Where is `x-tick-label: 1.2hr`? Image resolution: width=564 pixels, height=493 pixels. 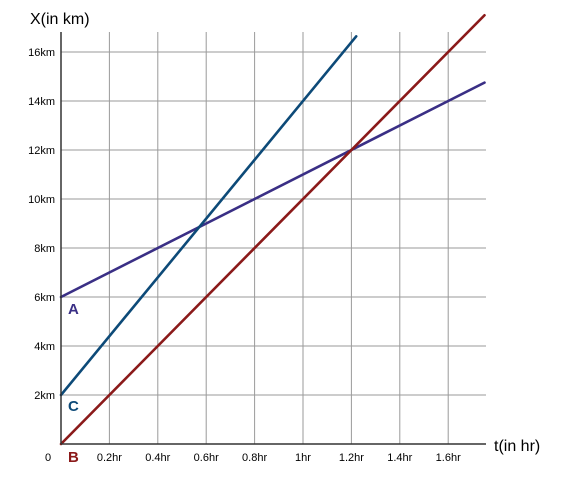 x-tick-label: 1.2hr is located at coordinates (351, 458).